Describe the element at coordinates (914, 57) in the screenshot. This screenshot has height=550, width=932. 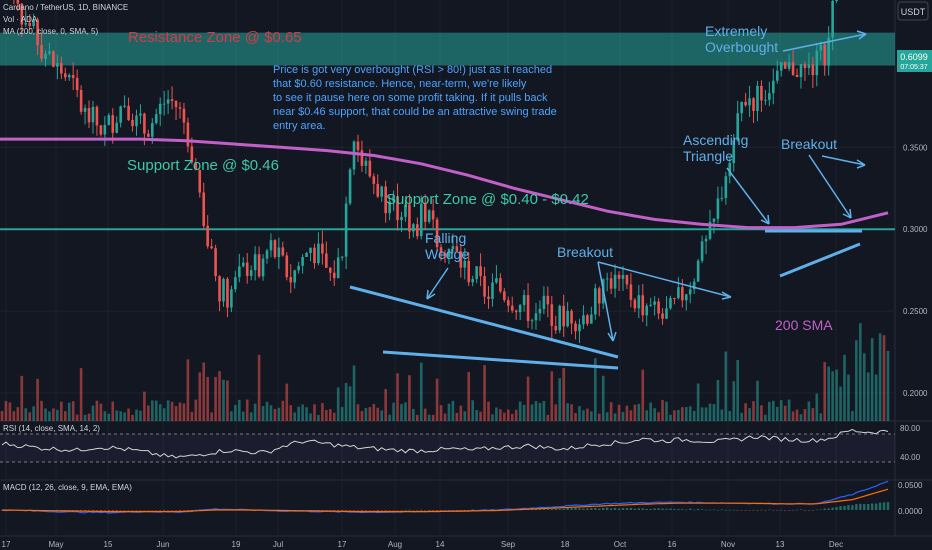
I see `current-price: 0.6099` at that location.